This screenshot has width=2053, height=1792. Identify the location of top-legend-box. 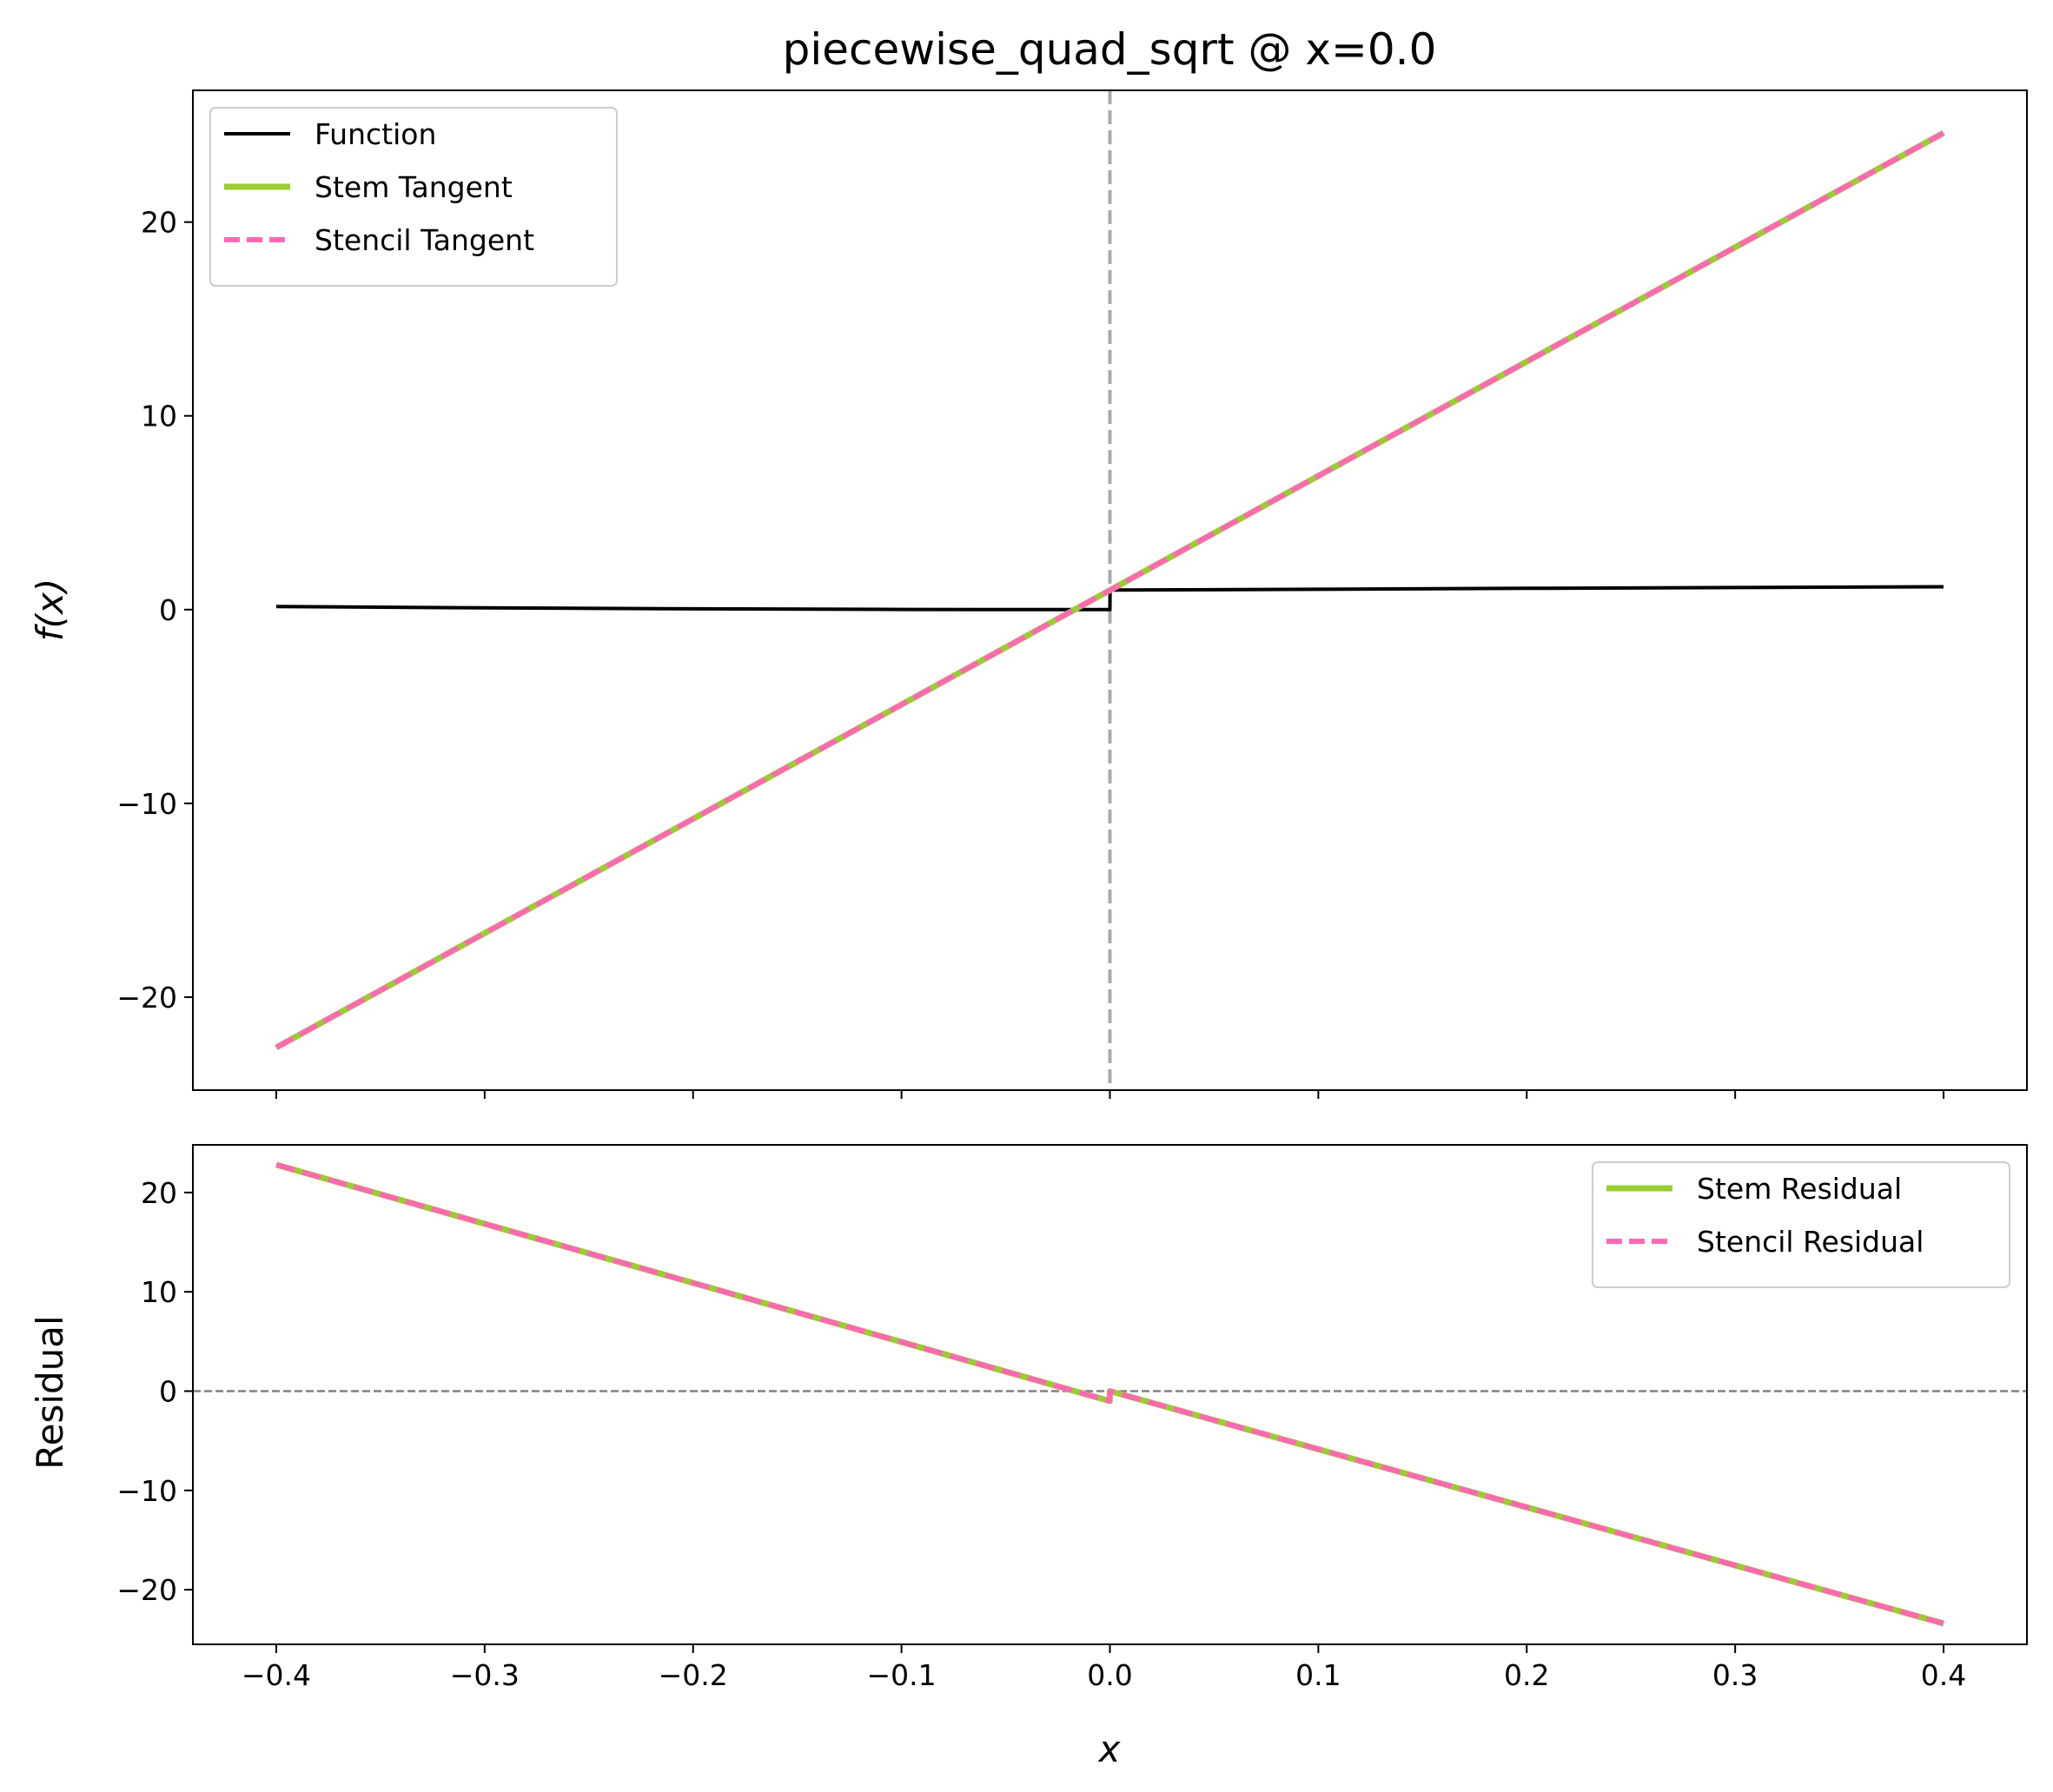
(414, 197).